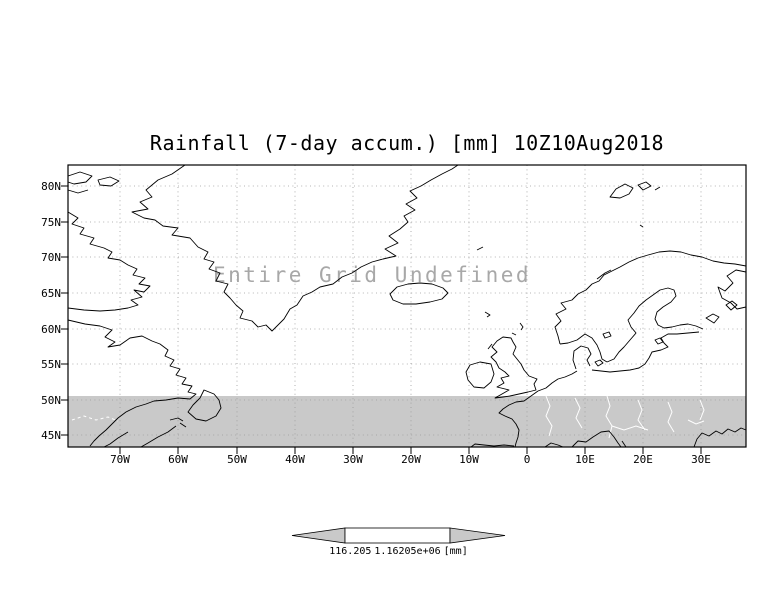  Describe the element at coordinates (51, 364) in the screenshot. I see `lat-label-55n: 55N` at that location.